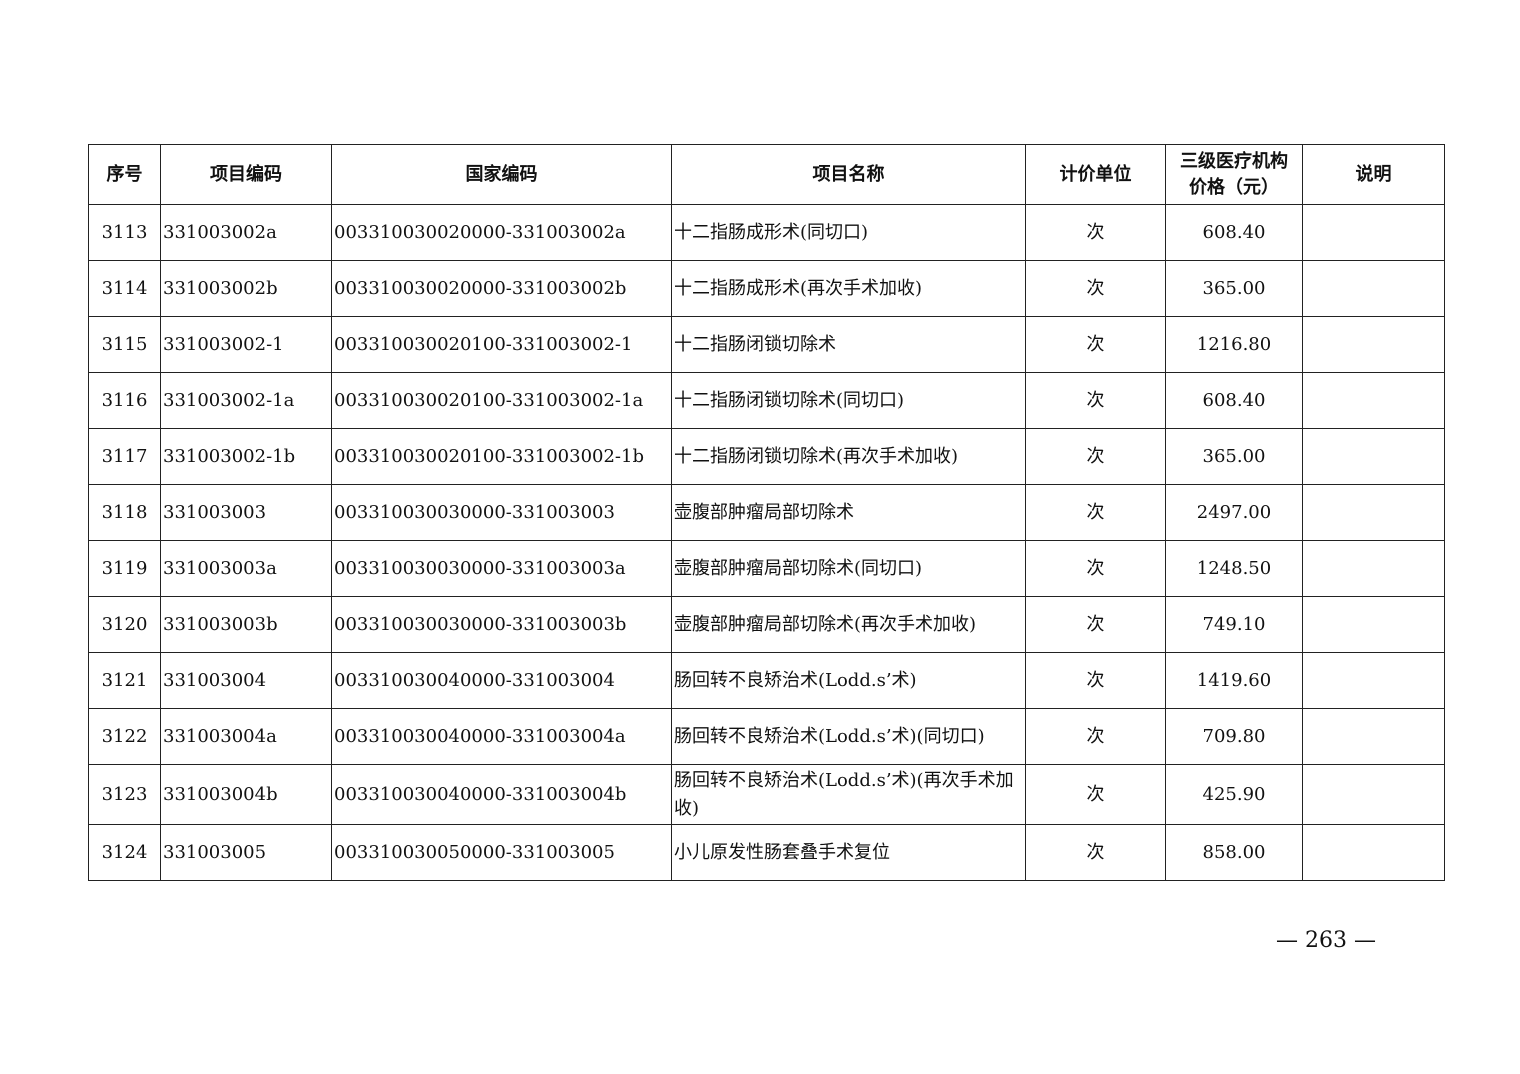  Describe the element at coordinates (848, 736) in the screenshot. I see `row-name: 肠回转不良矫治术(Lodd.s’术)(同切口)` at that location.